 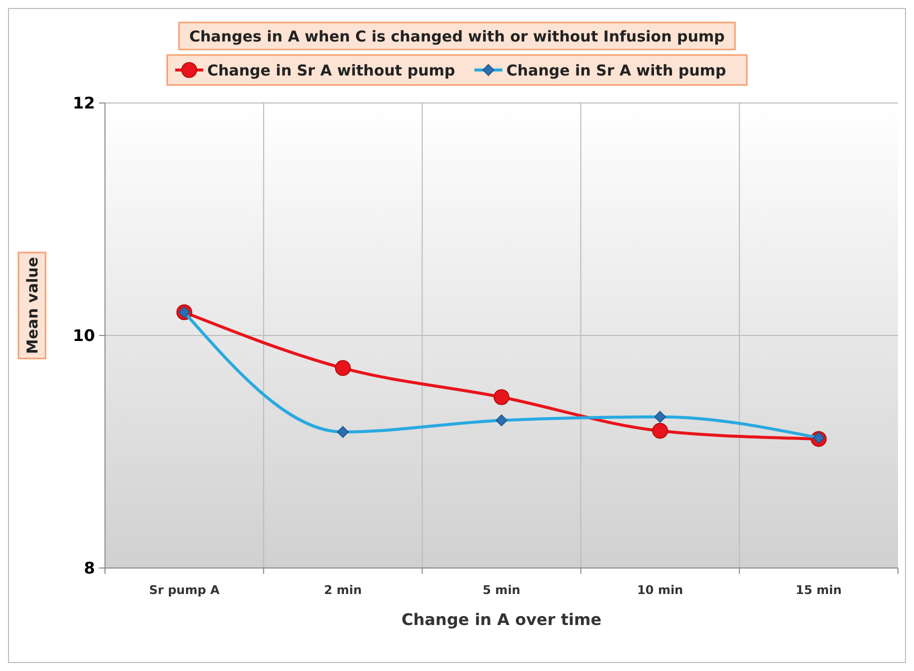 I want to click on x-tick-label: 15 min, so click(x=819, y=590).